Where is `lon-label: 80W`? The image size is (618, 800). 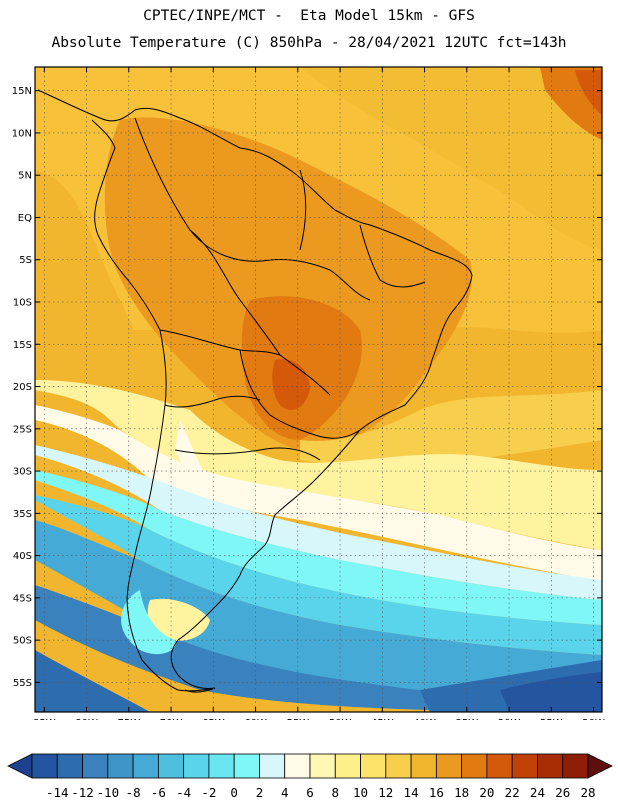 lon-label: 80W is located at coordinates (86, 719).